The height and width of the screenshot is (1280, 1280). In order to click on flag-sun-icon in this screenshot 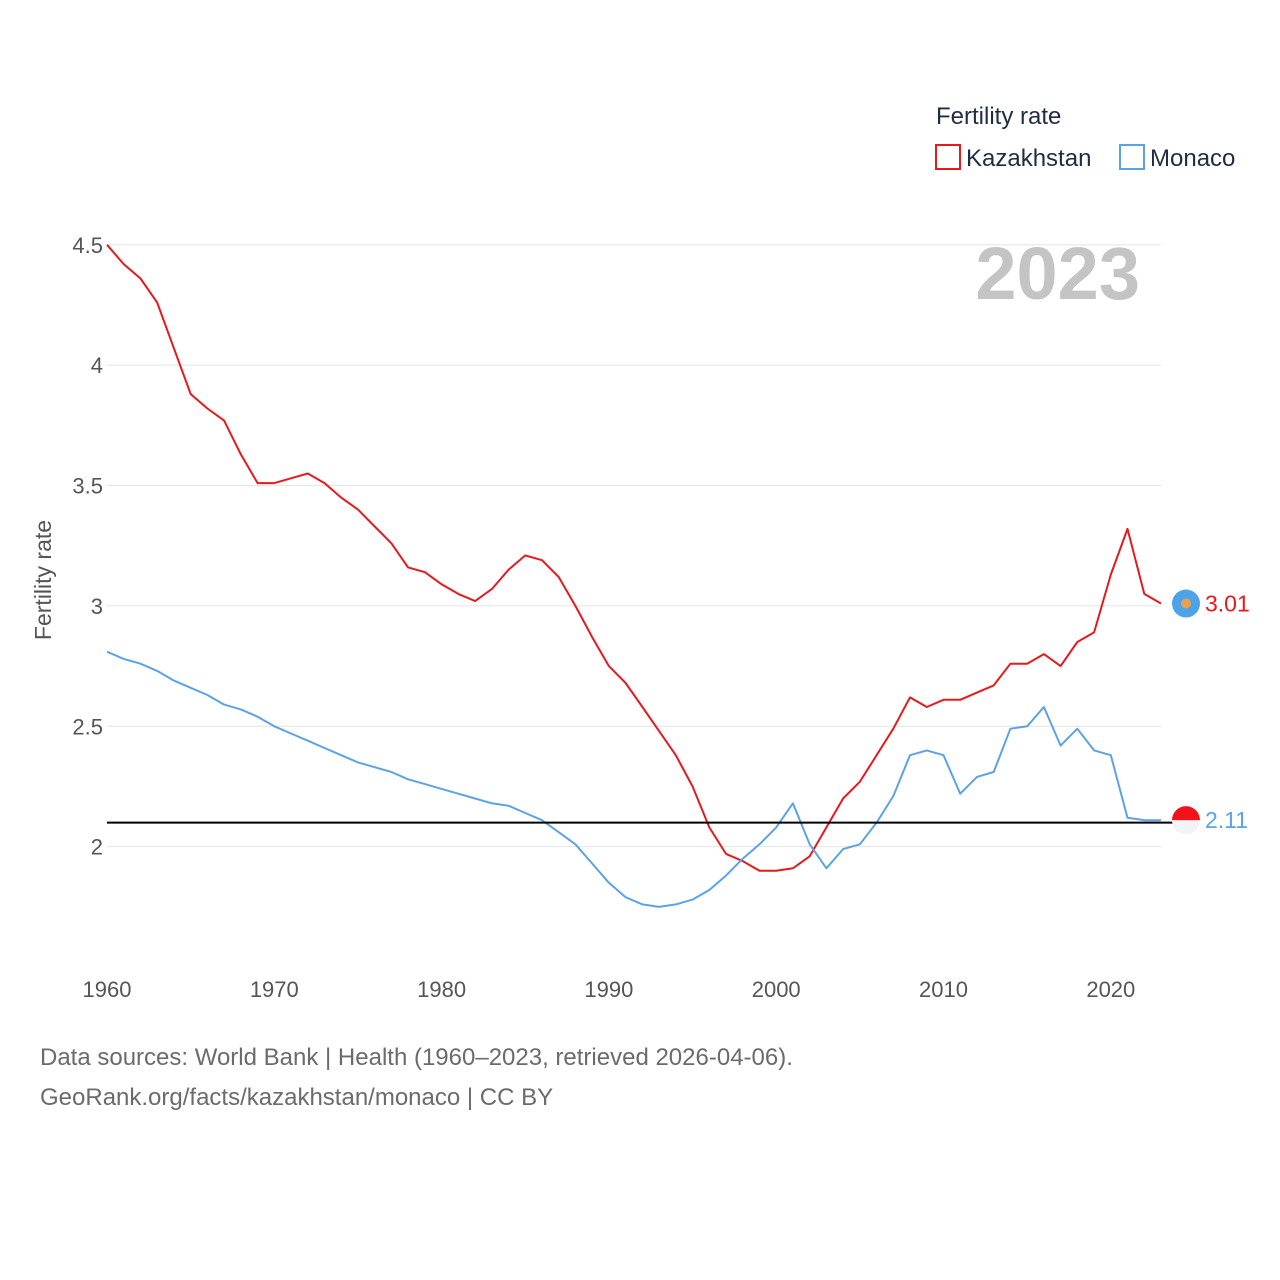, I will do `click(1186, 603)`.